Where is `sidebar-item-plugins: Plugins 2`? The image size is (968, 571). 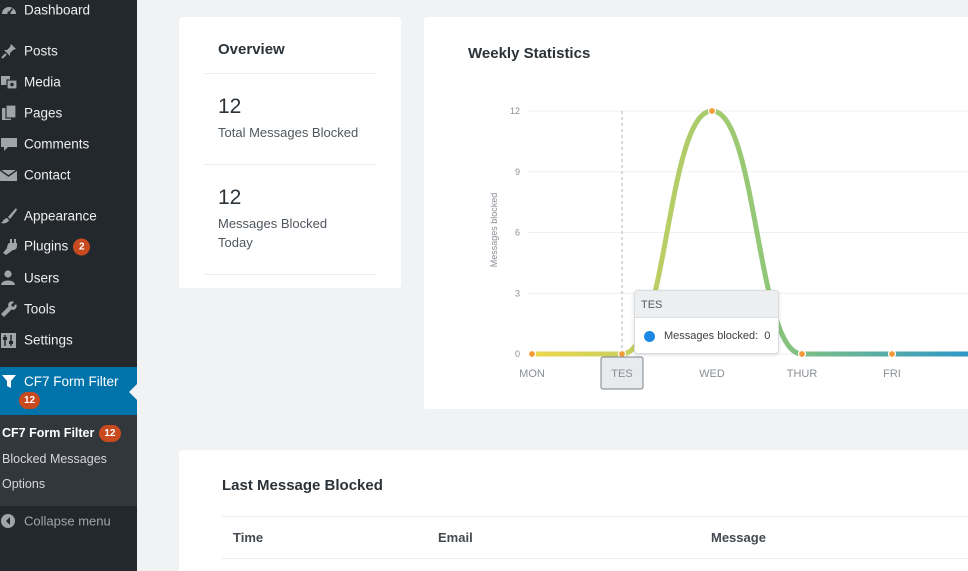
sidebar-item-plugins: Plugins 2 is located at coordinates (68, 247).